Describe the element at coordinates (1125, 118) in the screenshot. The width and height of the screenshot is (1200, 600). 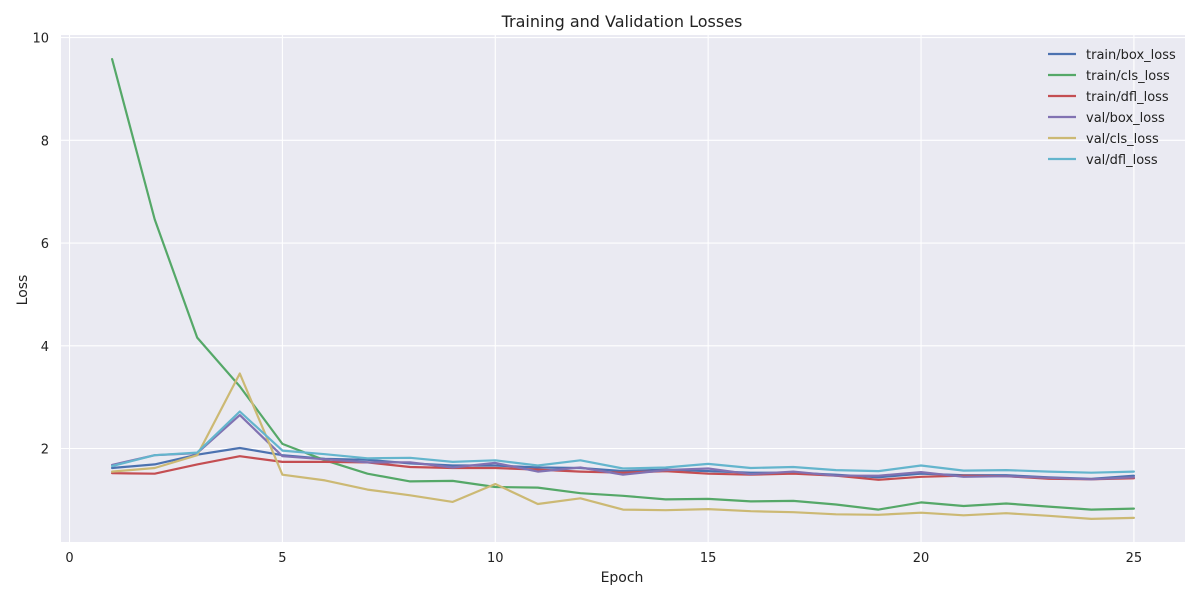
I see `legend-label-val-box-loss: val/box_loss` at that location.